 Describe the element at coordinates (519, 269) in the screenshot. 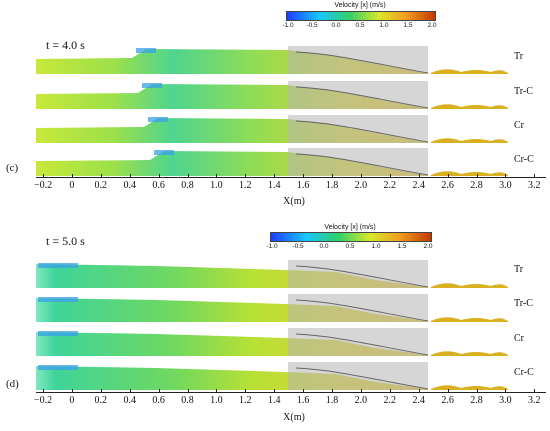

I see `case-label-tr: Tr` at that location.